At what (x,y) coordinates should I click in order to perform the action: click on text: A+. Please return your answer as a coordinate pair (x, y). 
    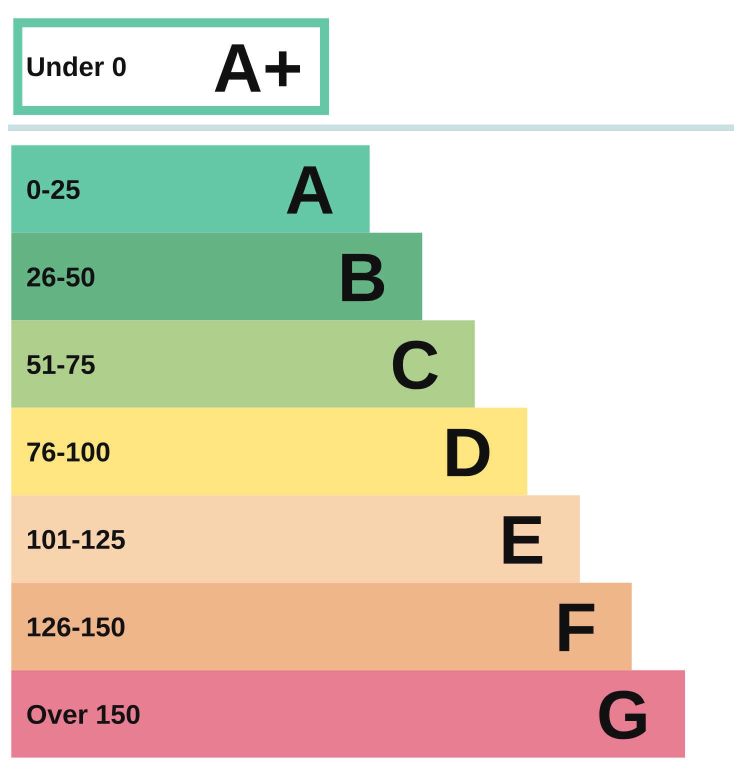
    Looking at the image, I should click on (257, 68).